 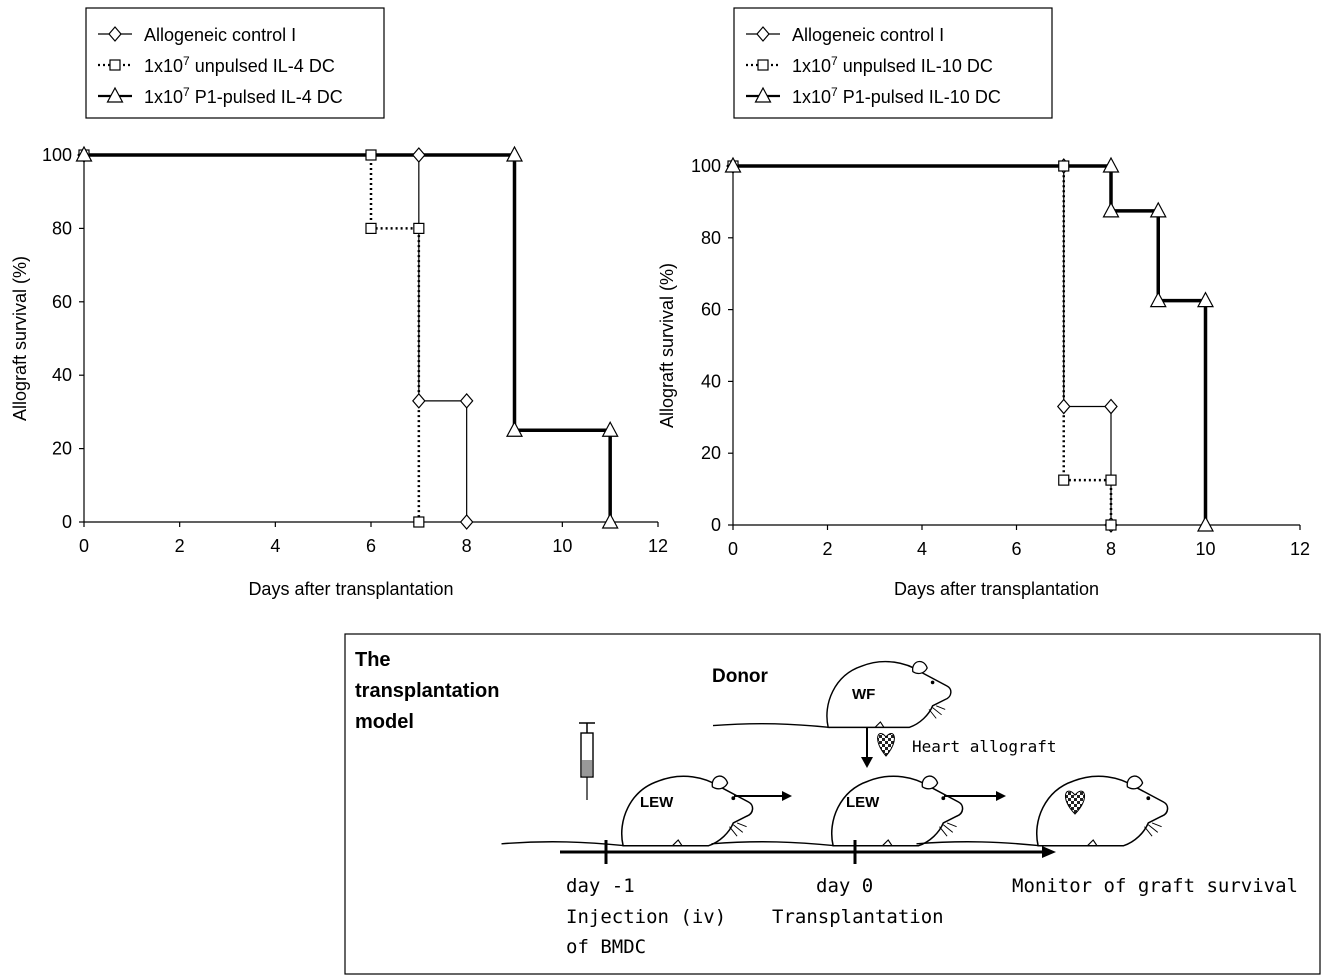 What do you see at coordinates (427, 691) in the screenshot?
I see `diagram-title-line-2: transplantation` at bounding box center [427, 691].